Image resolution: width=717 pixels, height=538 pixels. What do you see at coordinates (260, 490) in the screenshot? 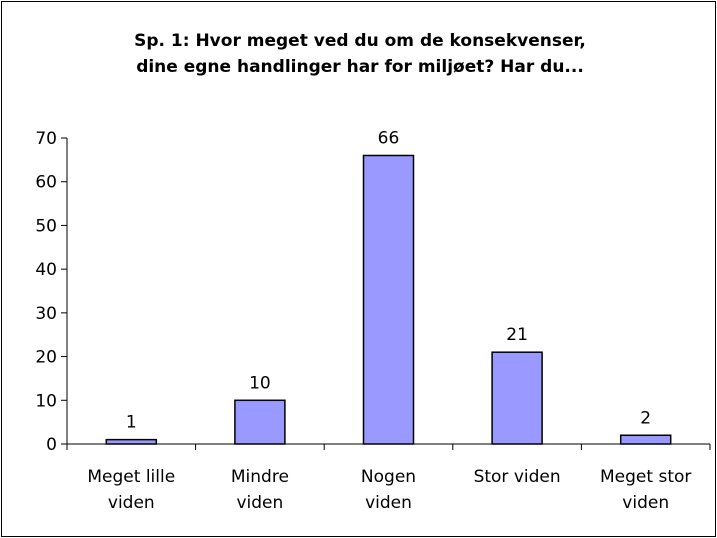
I see `x-tick-label: Mindre viden` at bounding box center [260, 490].